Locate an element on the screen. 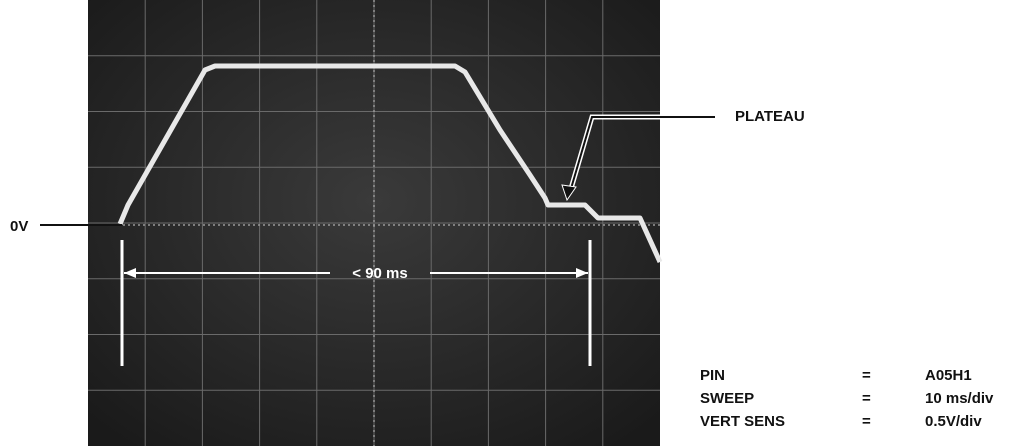 The height and width of the screenshot is (446, 1021). duration-label: < 90 ms is located at coordinates (379, 273).